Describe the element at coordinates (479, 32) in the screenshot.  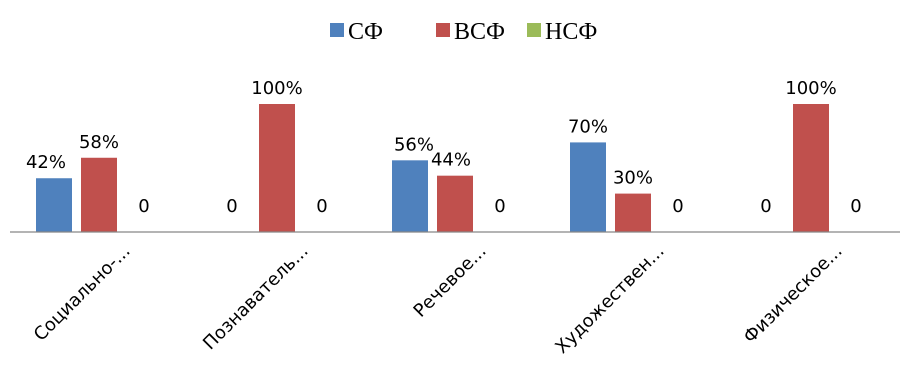
I see `legend-label-2: ВСФ` at that location.